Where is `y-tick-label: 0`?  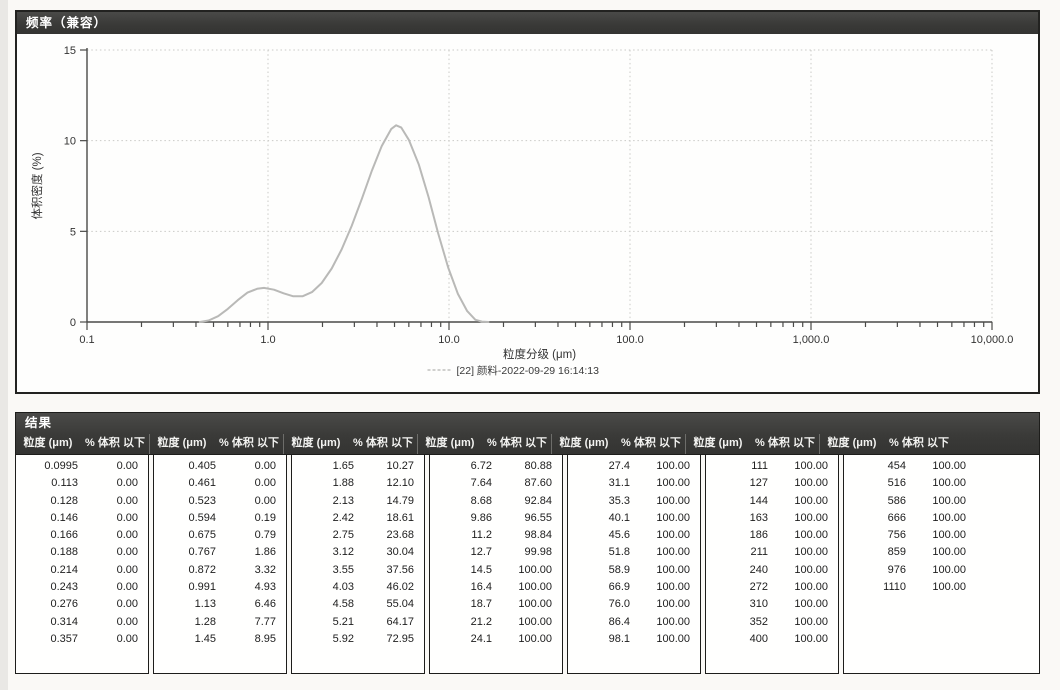
y-tick-label: 0 is located at coordinates (73, 323).